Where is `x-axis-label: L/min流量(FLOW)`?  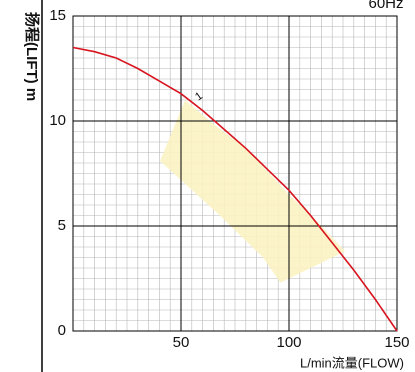 x-axis-label: L/min流量(FLOW) is located at coordinates (352, 362).